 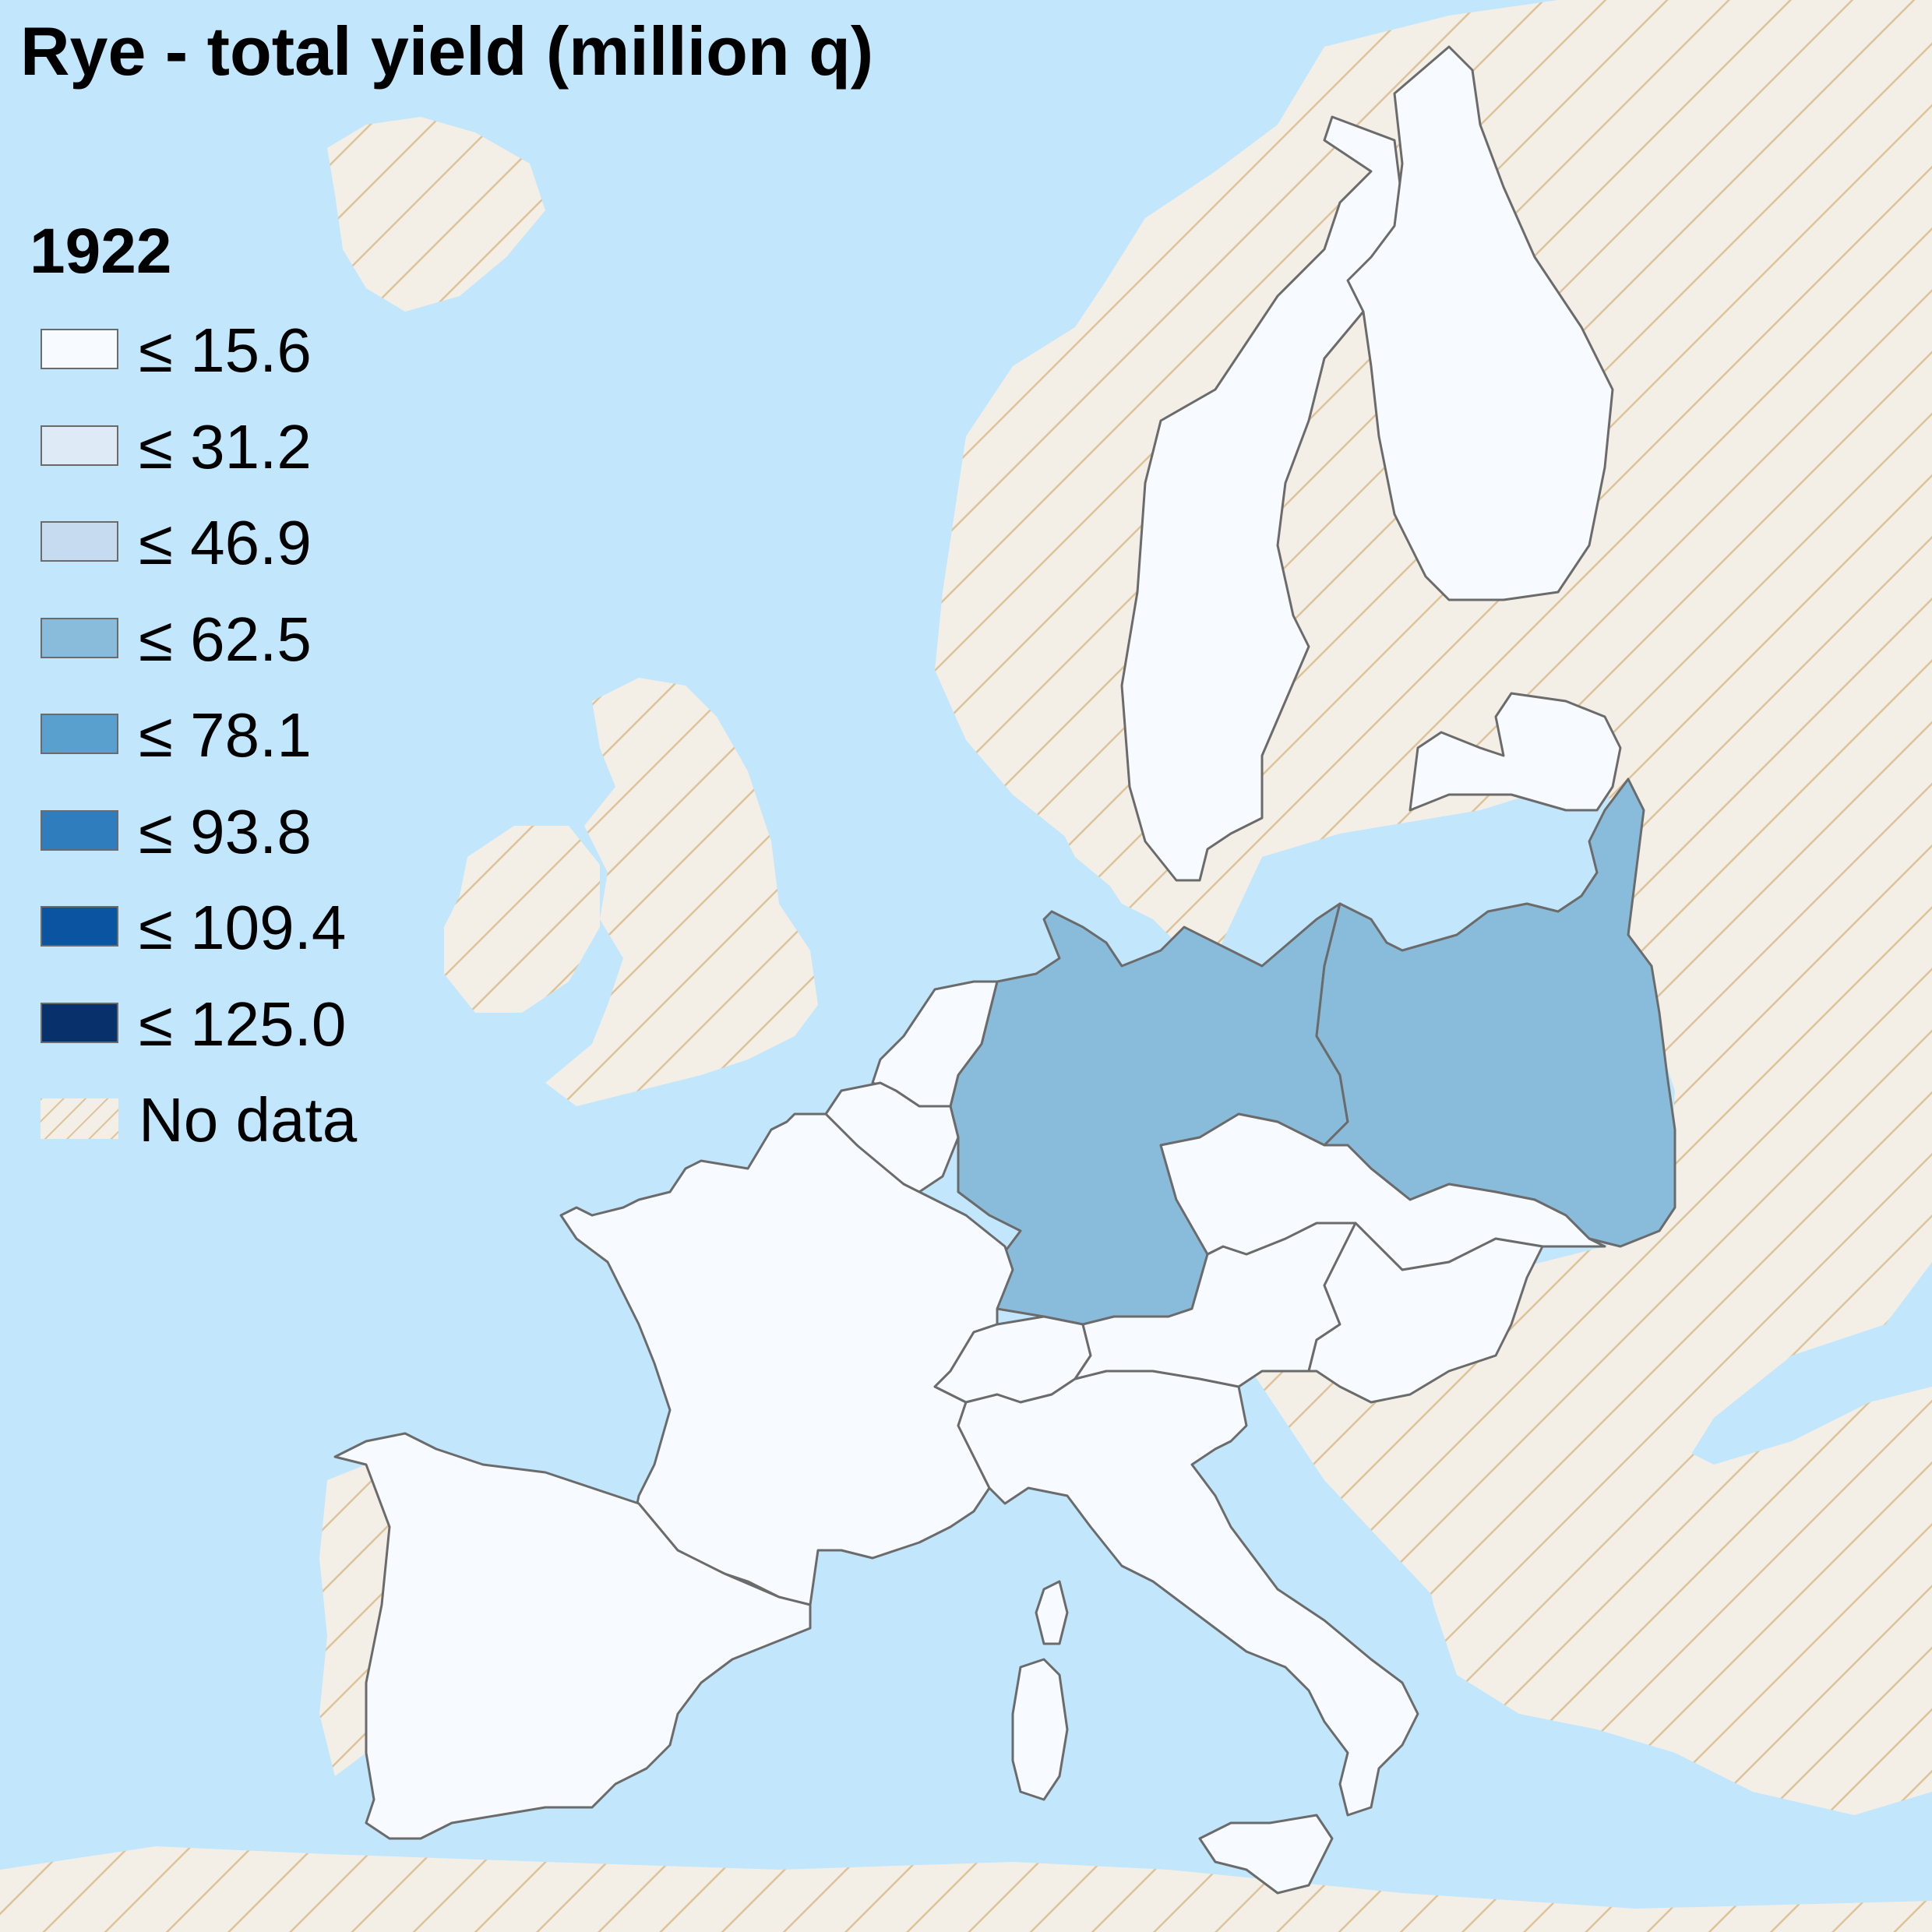 What do you see at coordinates (225, 350) in the screenshot?
I see `legend-label: ≤ 15.6` at bounding box center [225, 350].